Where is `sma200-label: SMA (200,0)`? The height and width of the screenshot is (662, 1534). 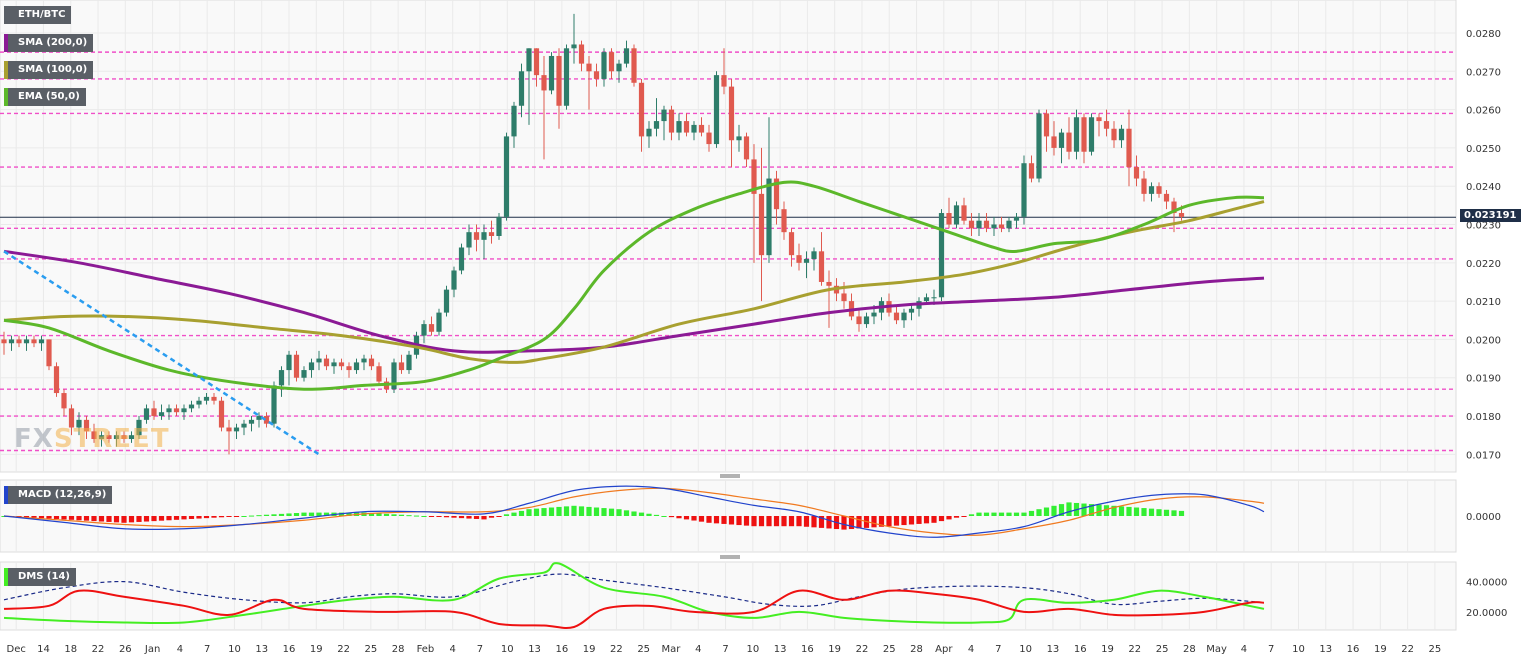
sma200-label: SMA (200,0) is located at coordinates (49, 43).